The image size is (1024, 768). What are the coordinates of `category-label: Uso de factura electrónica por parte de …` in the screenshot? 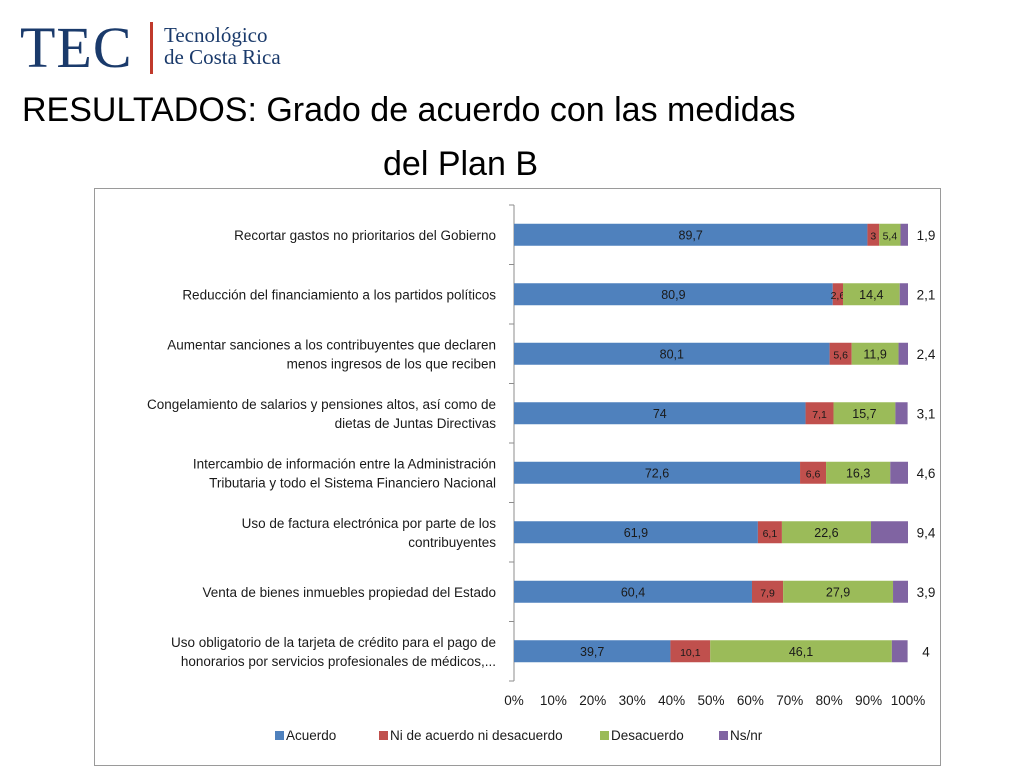 It's located at (369, 523).